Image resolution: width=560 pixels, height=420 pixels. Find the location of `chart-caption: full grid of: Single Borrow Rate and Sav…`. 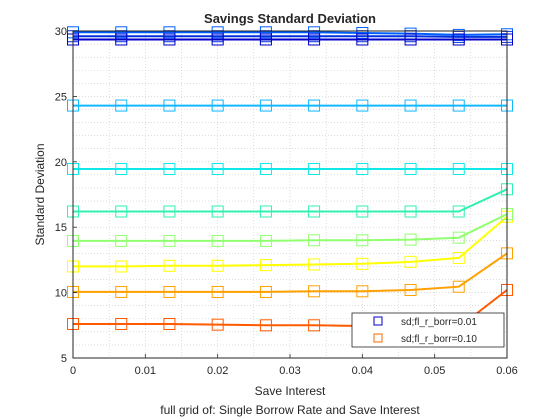

chart-caption: full grid of: Single Borrow Rate and Sav… is located at coordinates (290, 410).